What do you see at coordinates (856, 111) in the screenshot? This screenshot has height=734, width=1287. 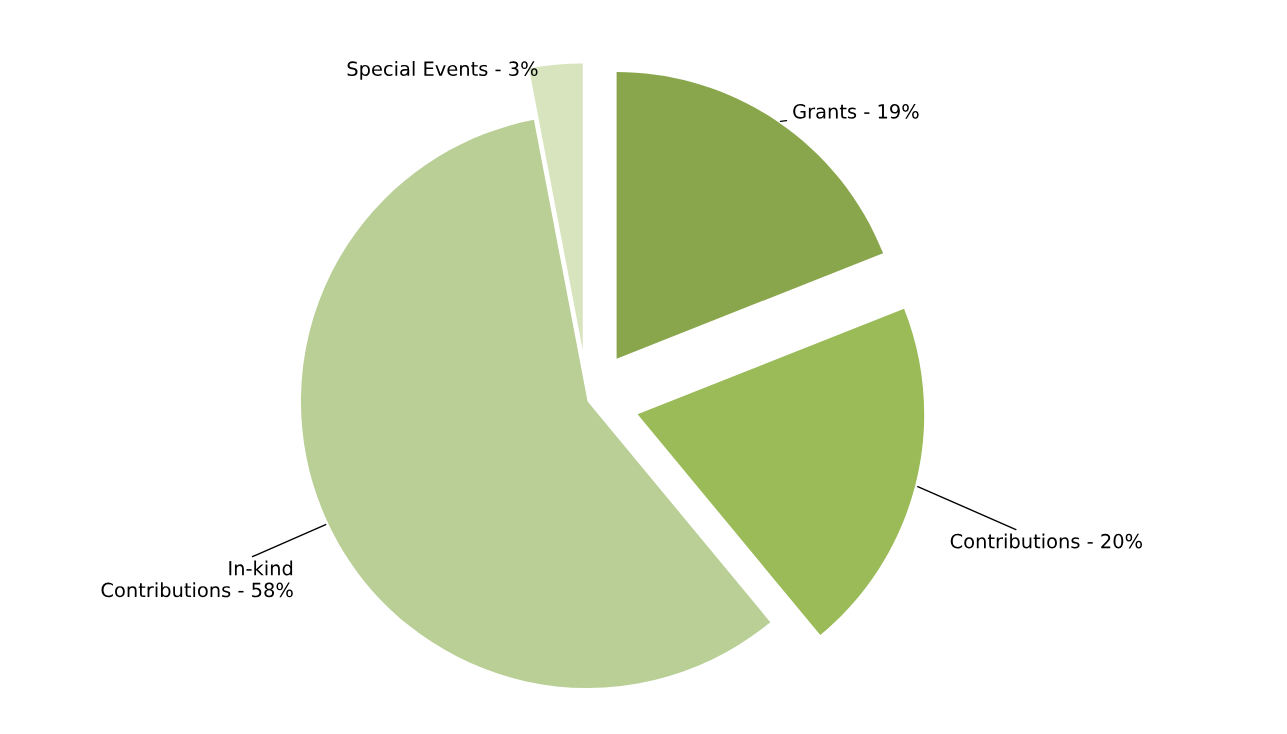 I see `slice-label: Grants - 19%` at bounding box center [856, 111].